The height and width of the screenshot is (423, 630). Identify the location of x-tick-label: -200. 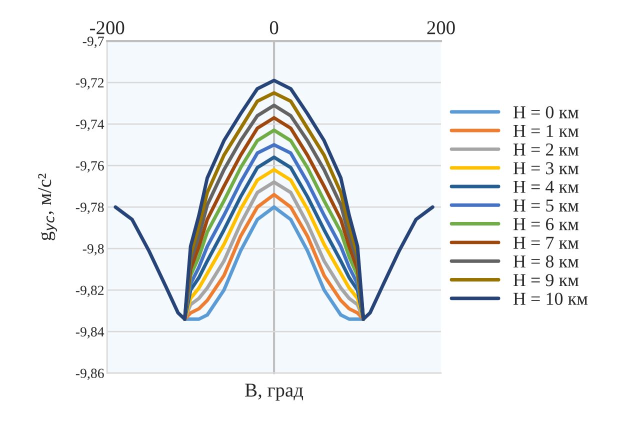
(107, 27).